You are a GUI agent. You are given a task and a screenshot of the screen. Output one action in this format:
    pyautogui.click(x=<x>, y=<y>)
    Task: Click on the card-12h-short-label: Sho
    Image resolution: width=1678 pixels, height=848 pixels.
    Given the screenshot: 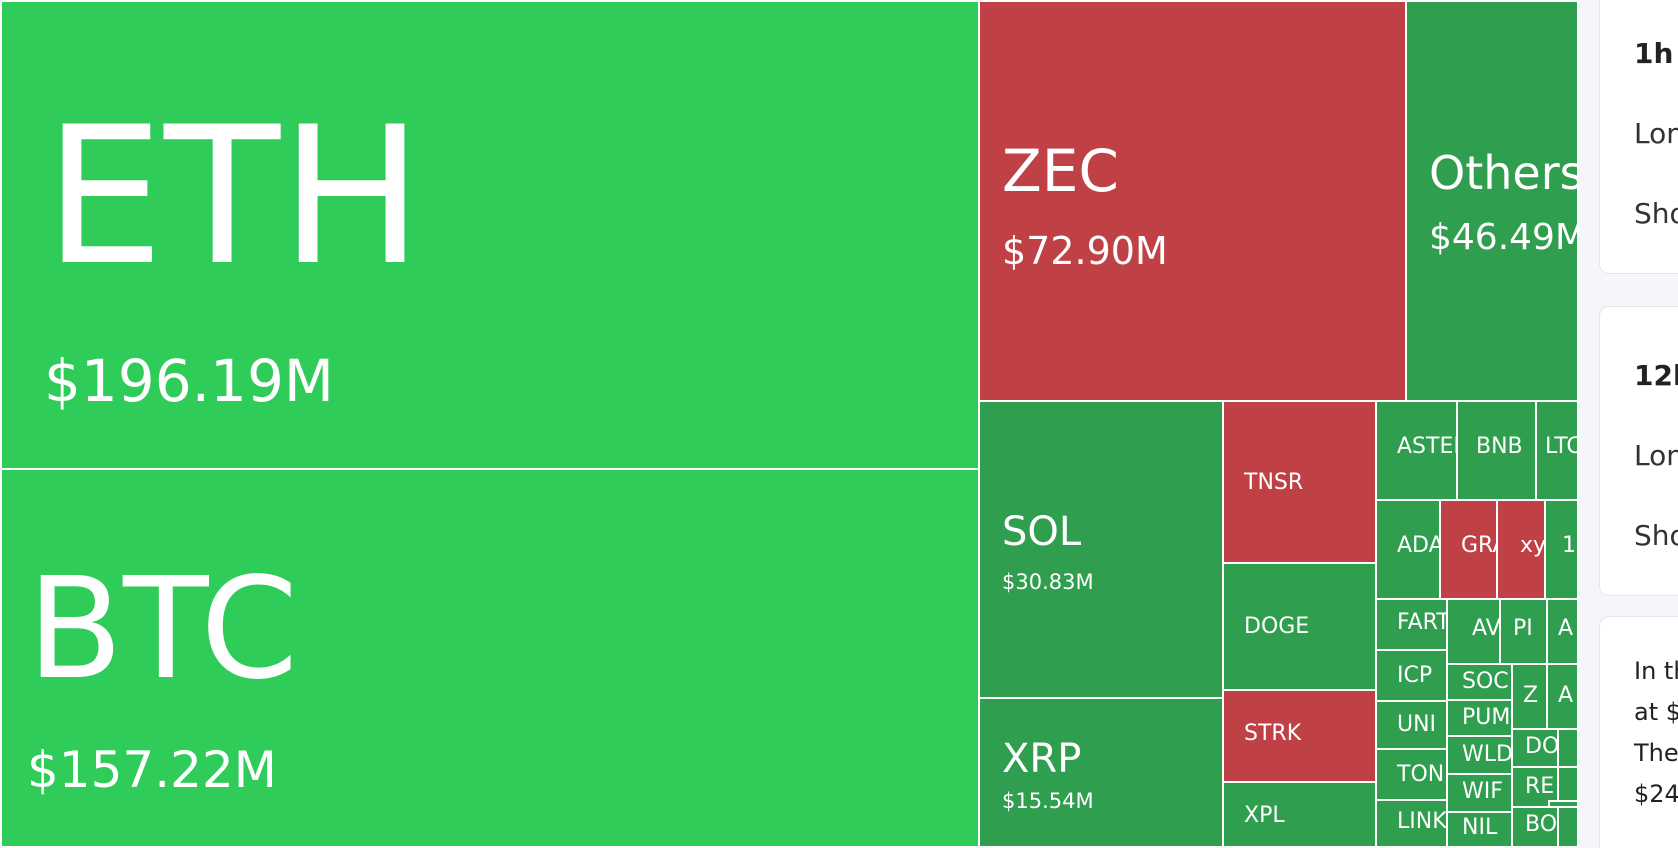 What is the action you would take?
    pyautogui.click(x=1656, y=535)
    